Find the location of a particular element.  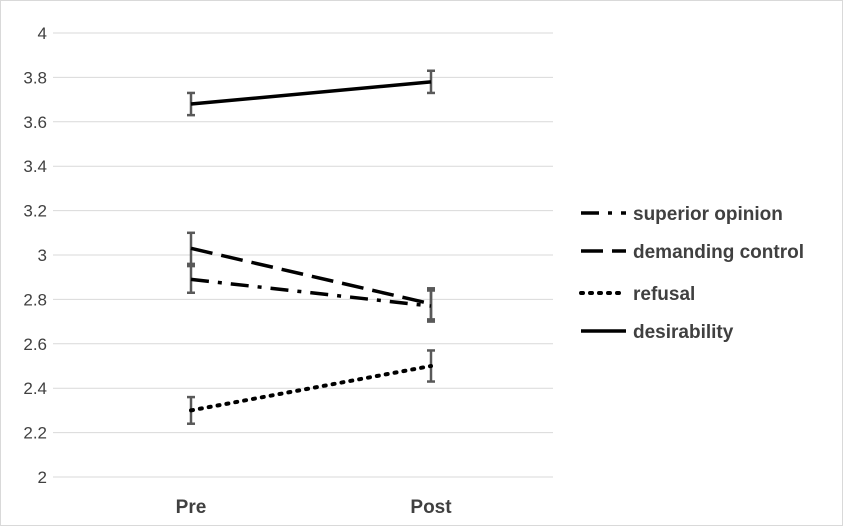

y-tick-label: 2.4 is located at coordinates (35, 388).